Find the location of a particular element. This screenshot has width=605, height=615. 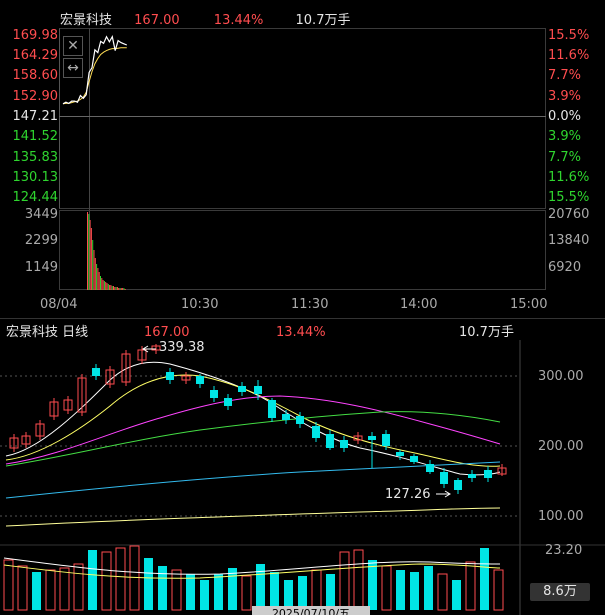

intraday-header: 宏景科技 167.00 13.44% 10.7万手 is located at coordinates (300, 20).